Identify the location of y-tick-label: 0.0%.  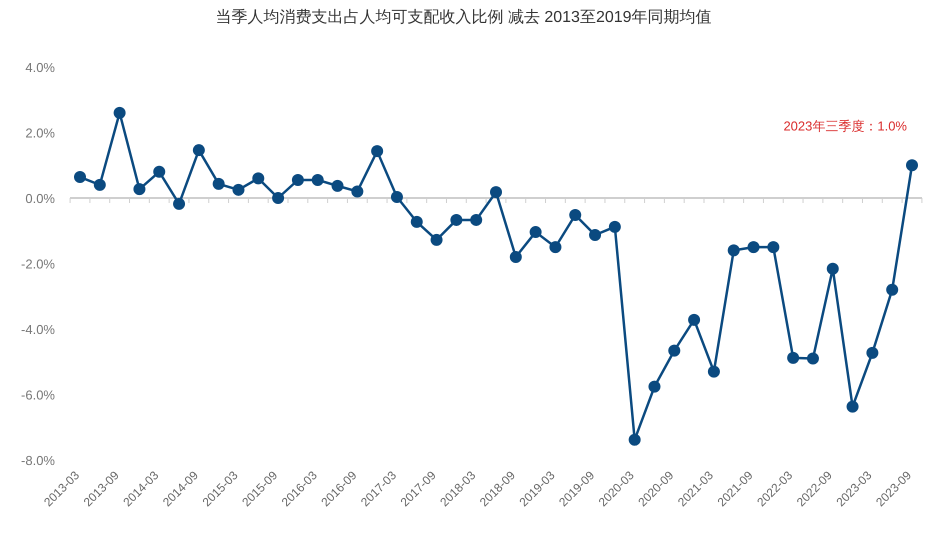
(40, 198).